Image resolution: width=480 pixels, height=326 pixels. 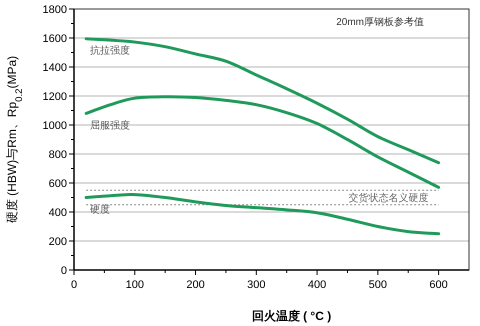 I want to click on line-series, so click(x=262, y=214).